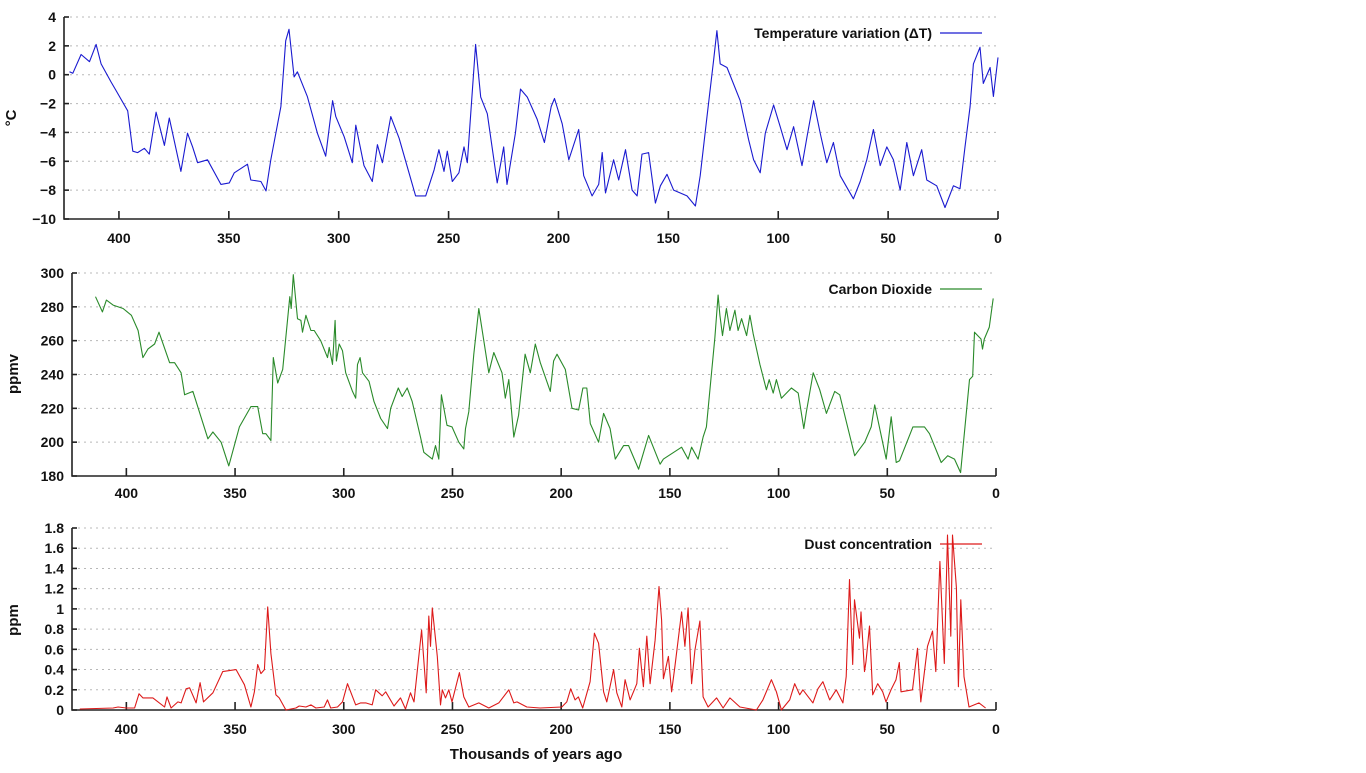  Describe the element at coordinates (11, 117) in the screenshot. I see `y-axis-label: °C` at that location.